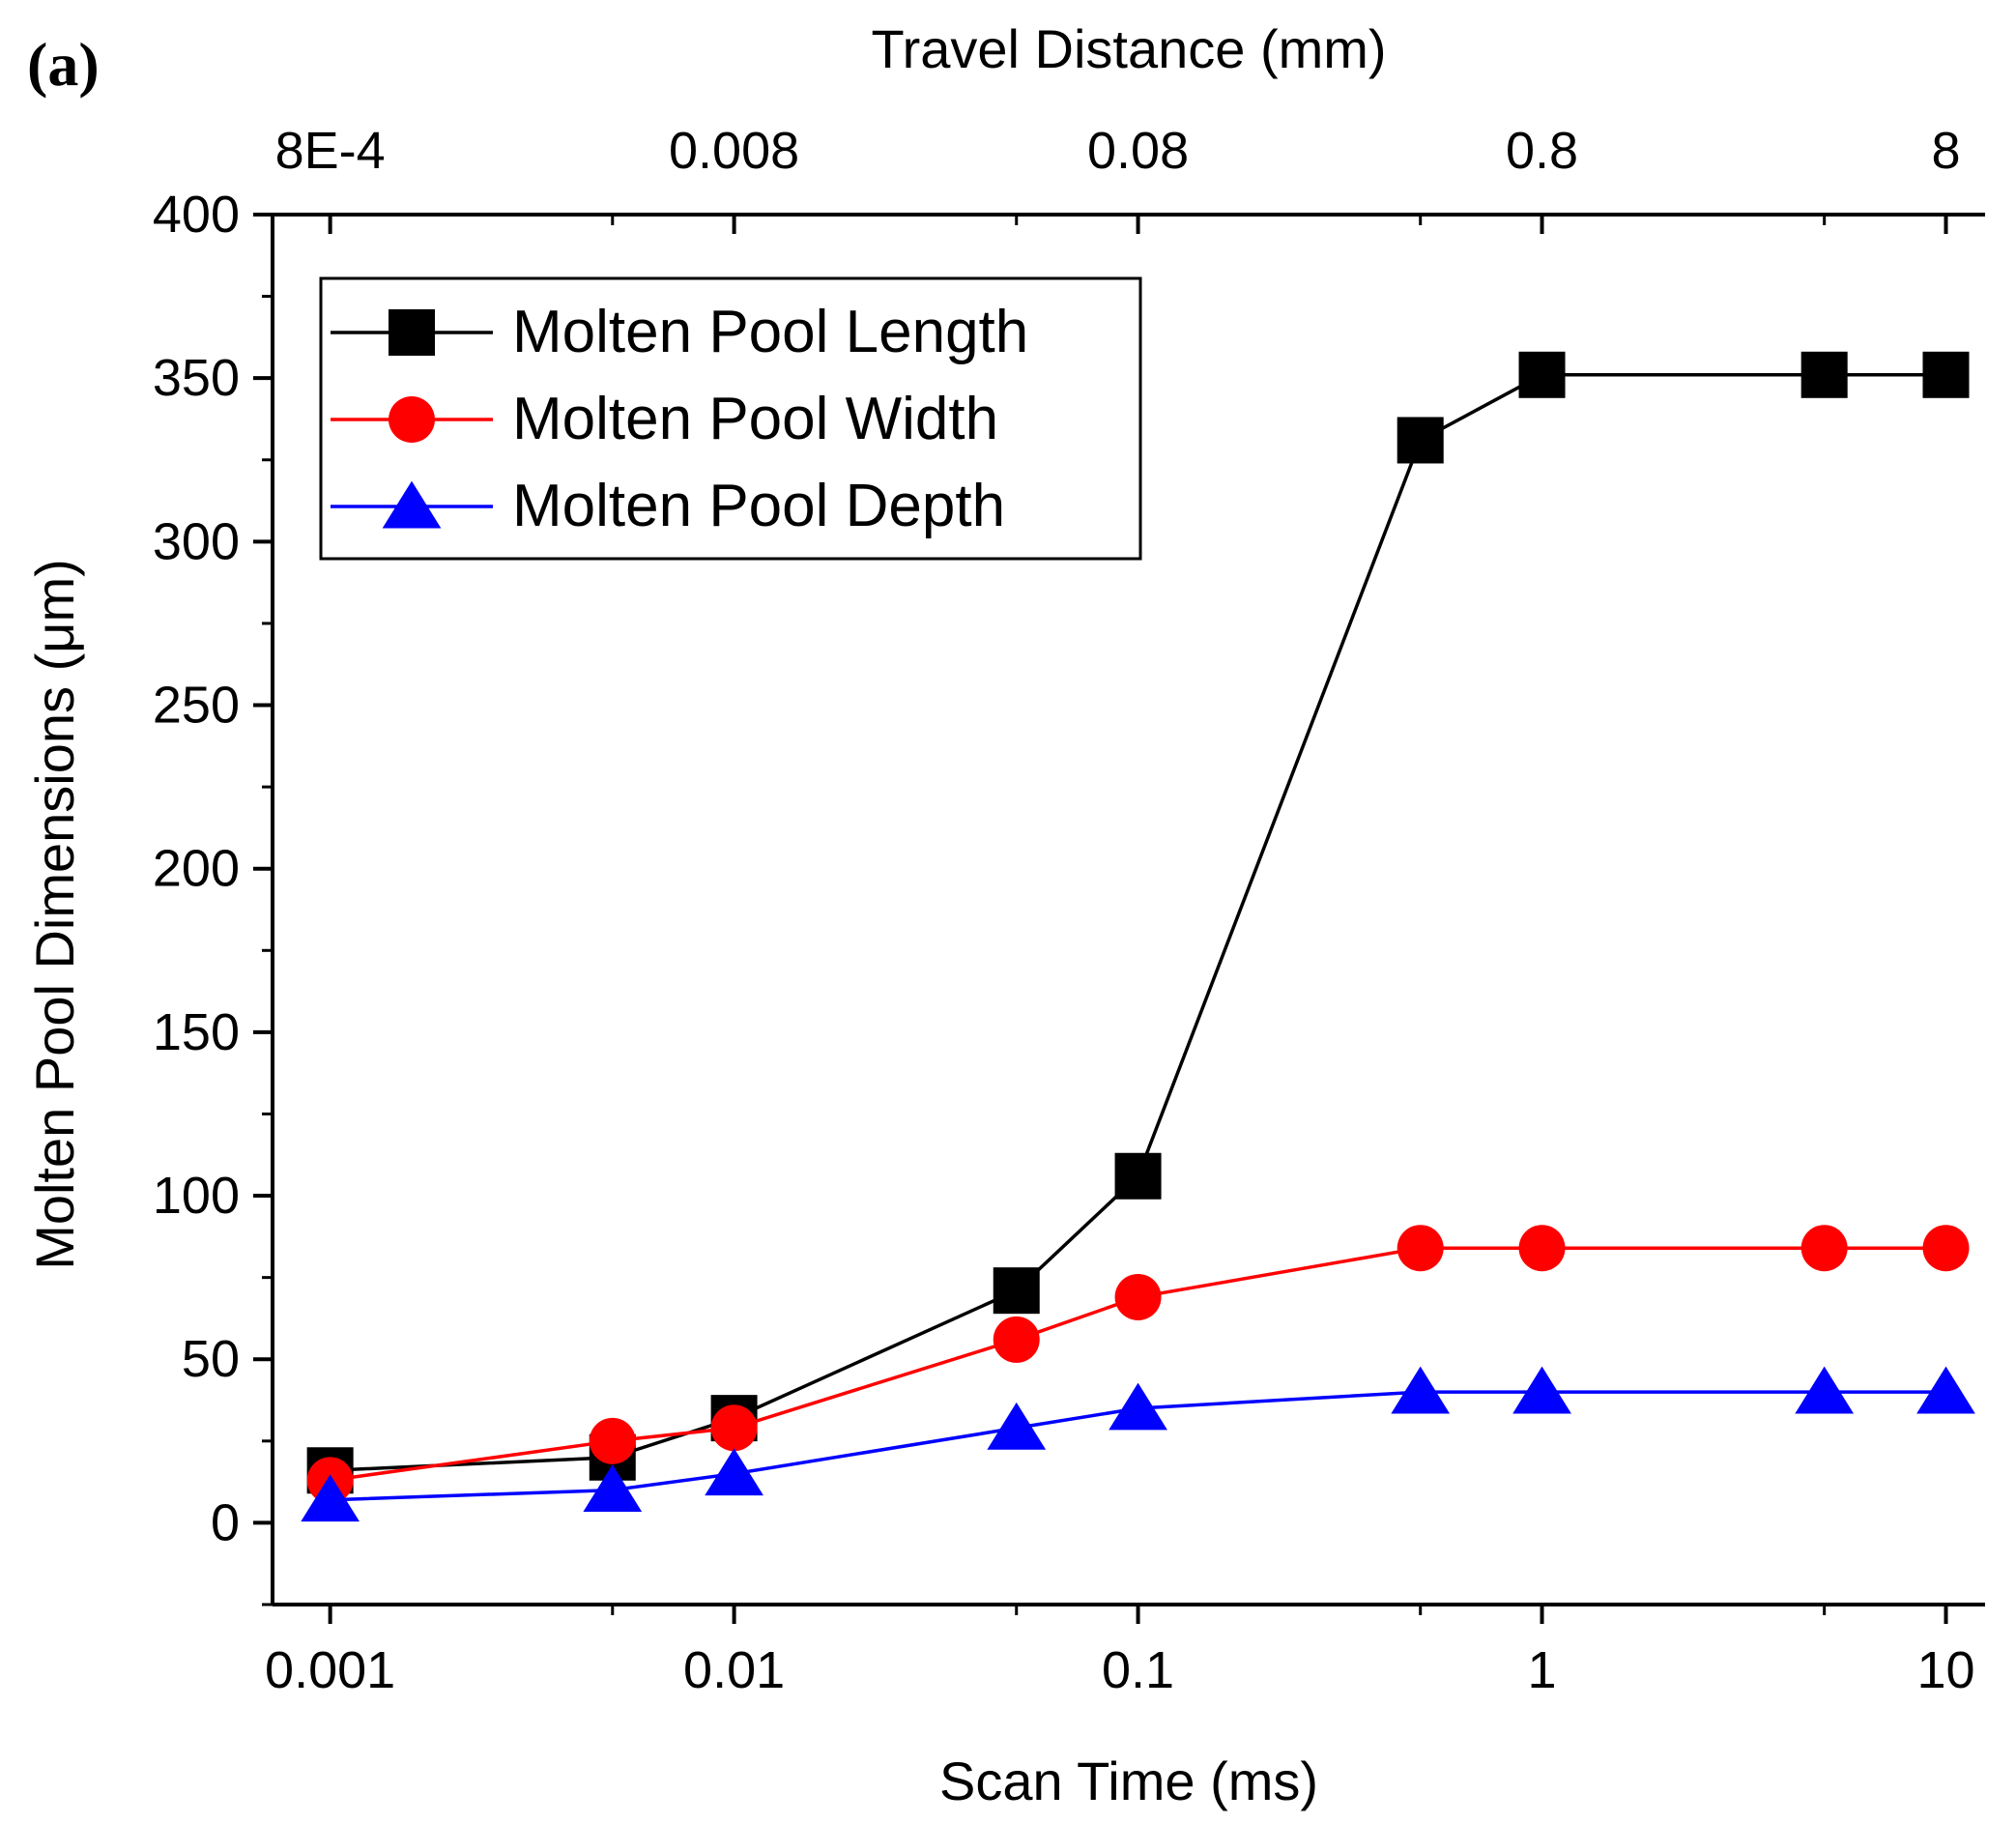 Image resolution: width=2016 pixels, height=1823 pixels. Describe the element at coordinates (197, 706) in the screenshot. I see `y-tick-label: 250` at that location.